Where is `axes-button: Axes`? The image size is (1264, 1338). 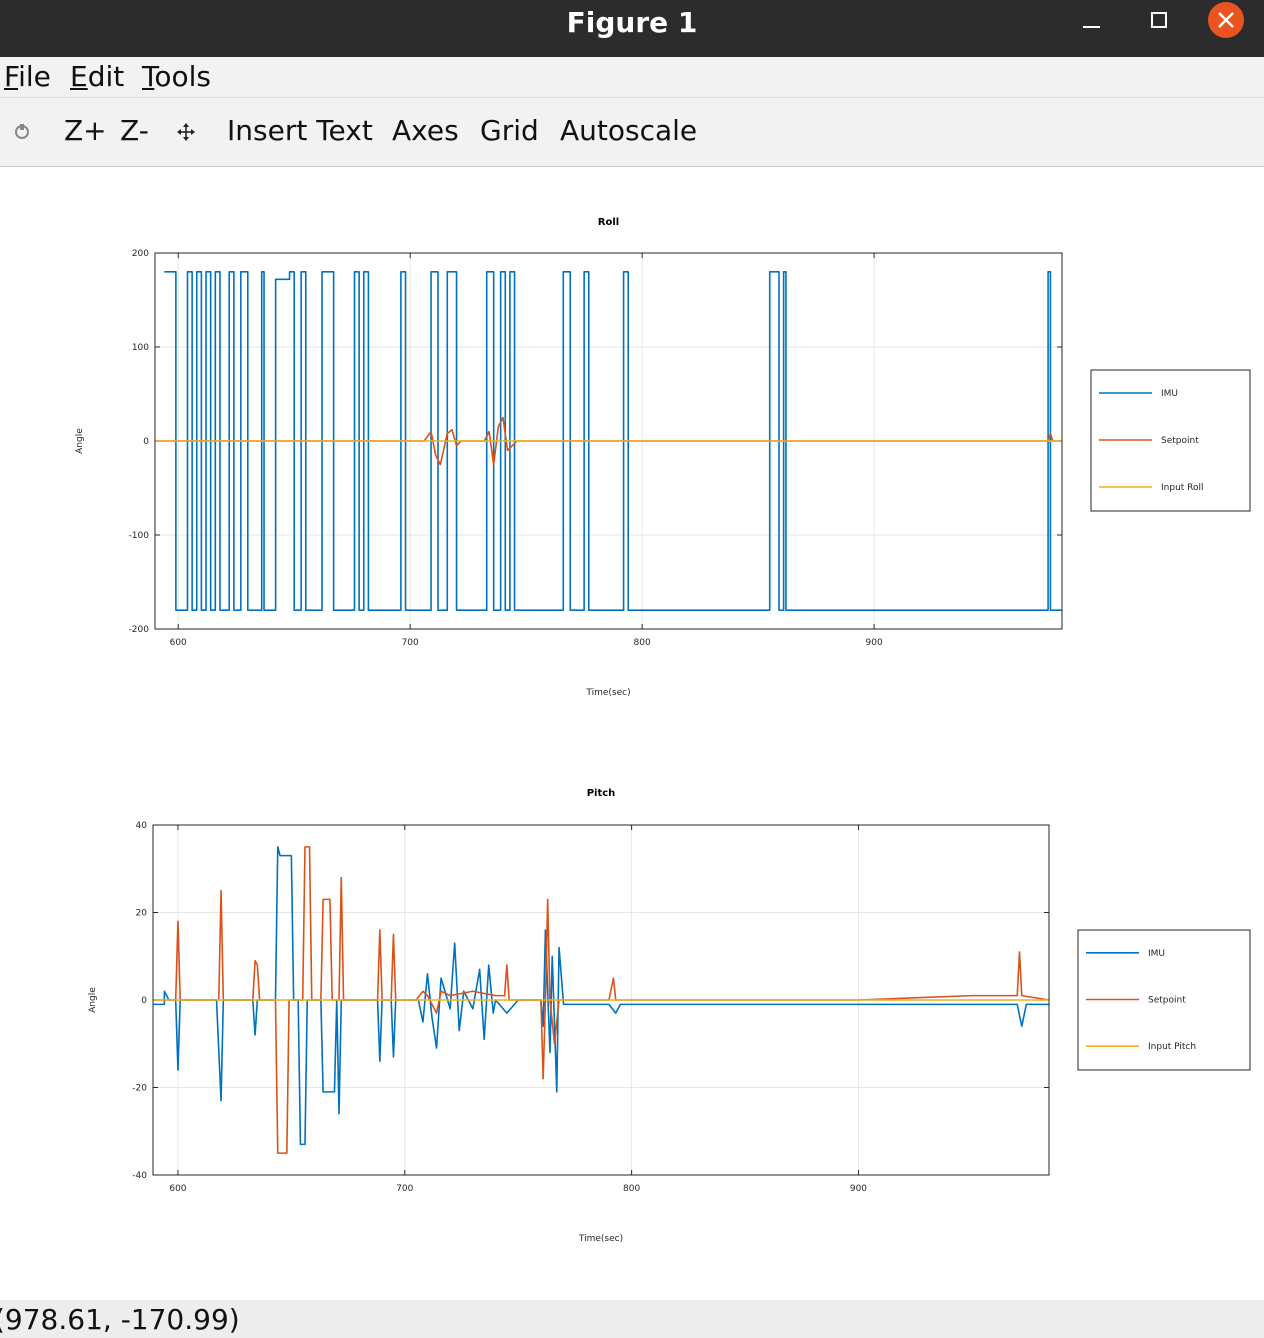 axes-button: Axes is located at coordinates (425, 130).